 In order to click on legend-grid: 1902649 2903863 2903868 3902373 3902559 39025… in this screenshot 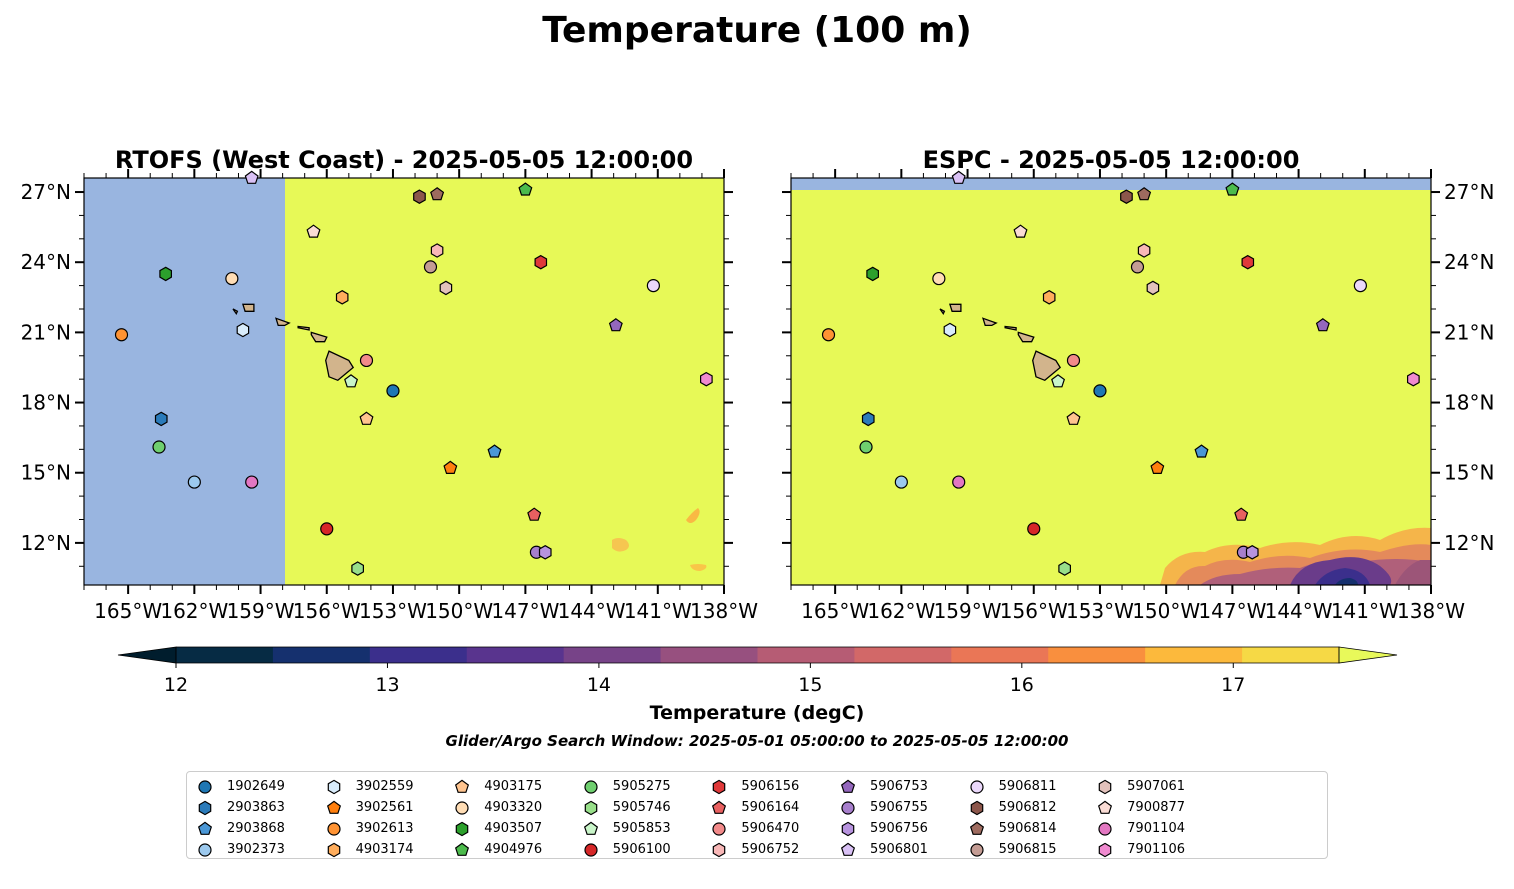, I will do `click(775, 818)`.